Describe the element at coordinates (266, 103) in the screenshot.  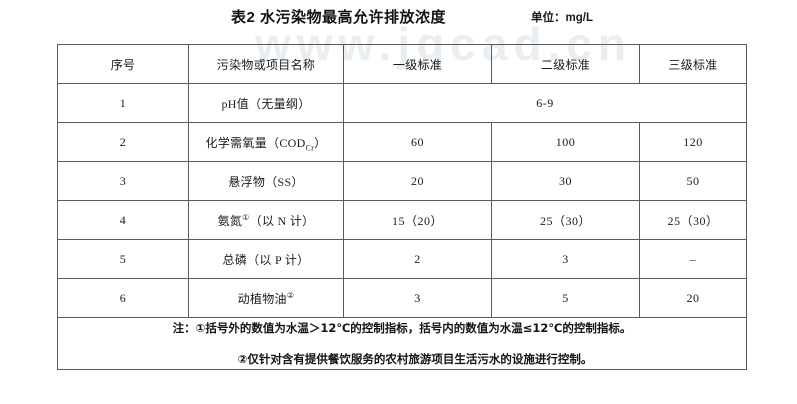
I see `row-name: pH值（无量纲）` at that location.